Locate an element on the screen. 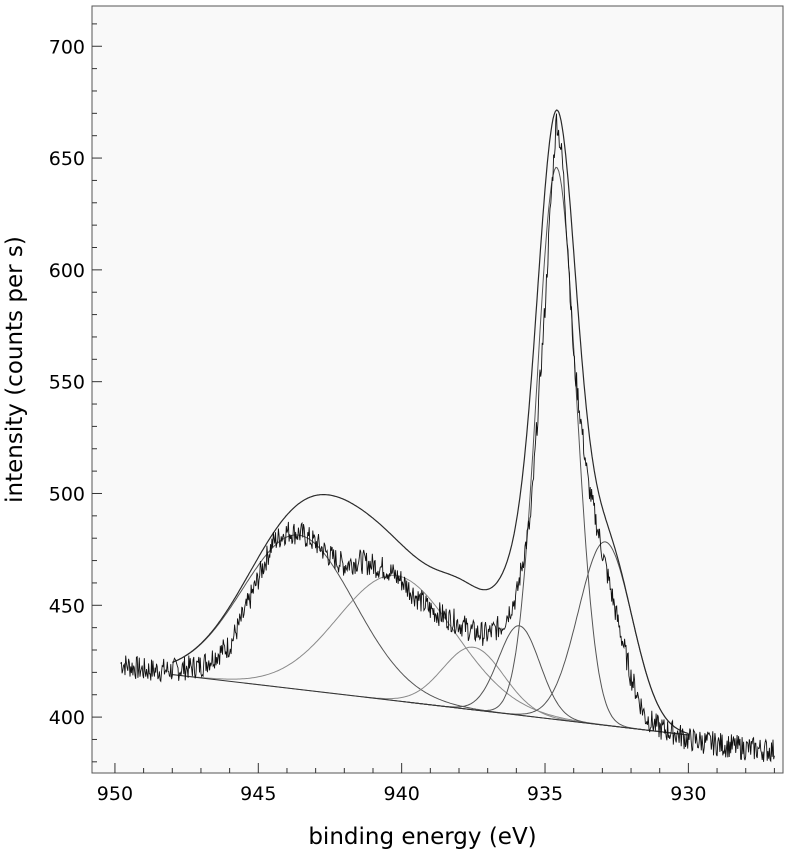  x-tick-label: 930 is located at coordinates (688, 794).